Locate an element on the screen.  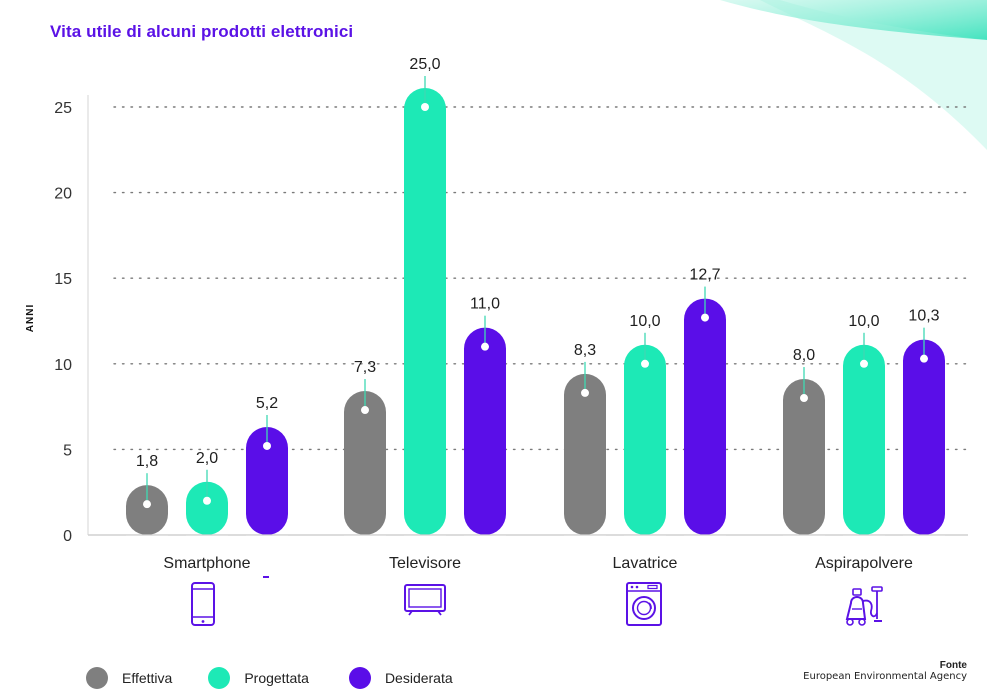
category-label: Aspirapolvere is located at coordinates (864, 563).